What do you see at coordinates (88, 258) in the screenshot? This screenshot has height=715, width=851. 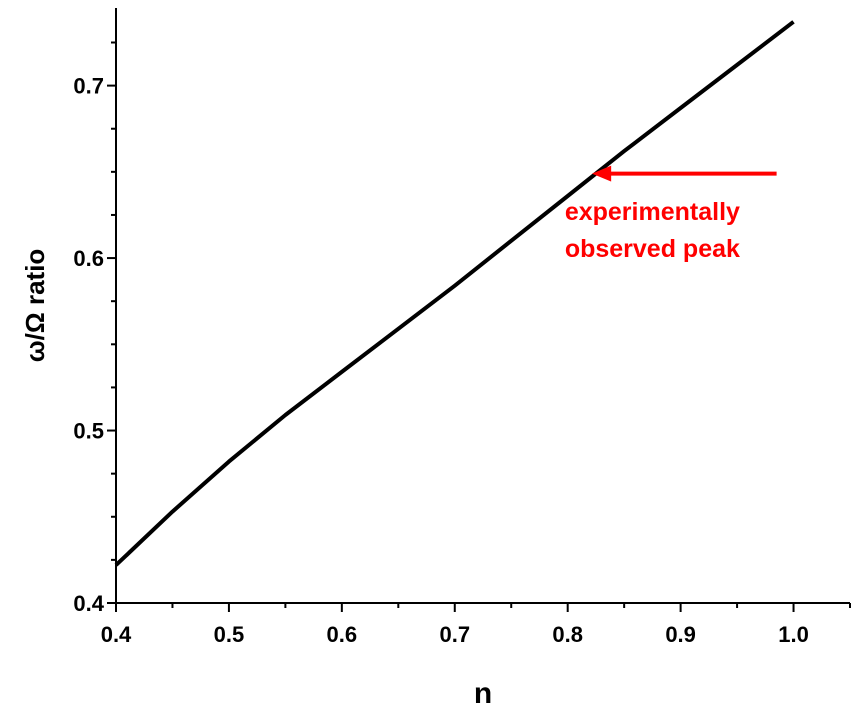 I see `y-tick-label: 0.6` at bounding box center [88, 258].